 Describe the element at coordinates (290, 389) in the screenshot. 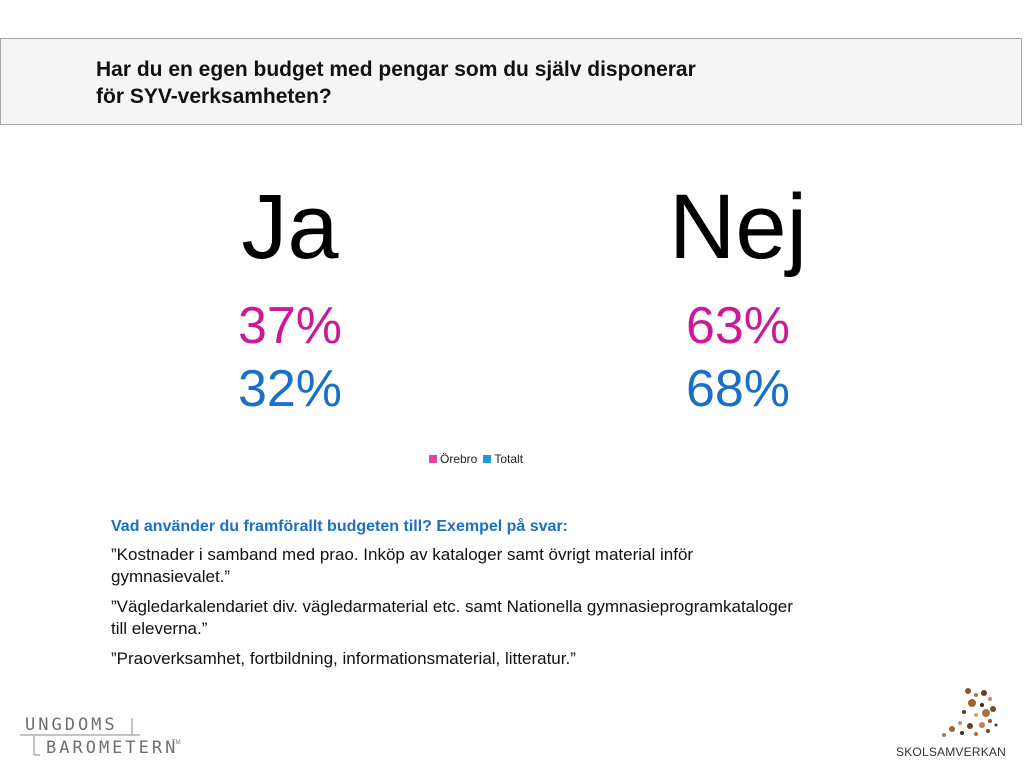

I see `percent-totalt-ja: 32%` at that location.